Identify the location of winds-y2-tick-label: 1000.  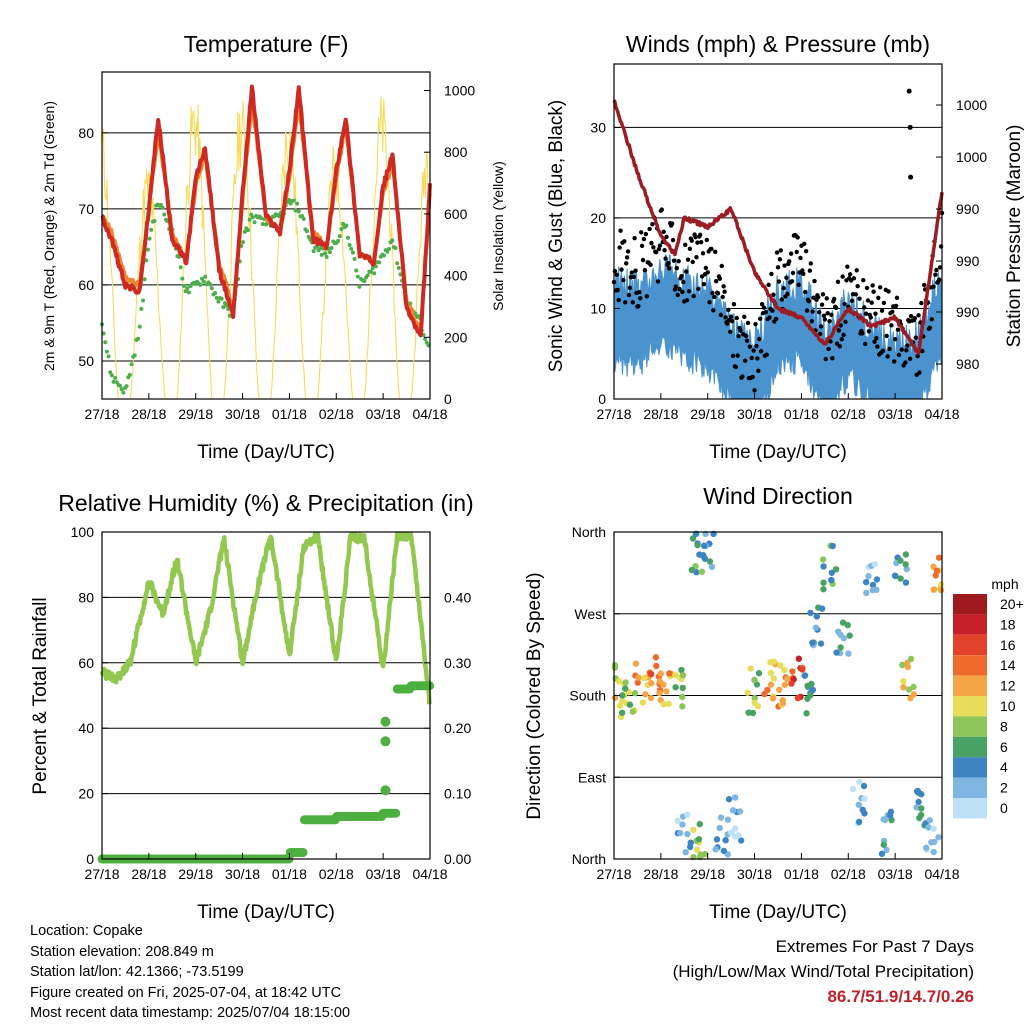
(971, 105).